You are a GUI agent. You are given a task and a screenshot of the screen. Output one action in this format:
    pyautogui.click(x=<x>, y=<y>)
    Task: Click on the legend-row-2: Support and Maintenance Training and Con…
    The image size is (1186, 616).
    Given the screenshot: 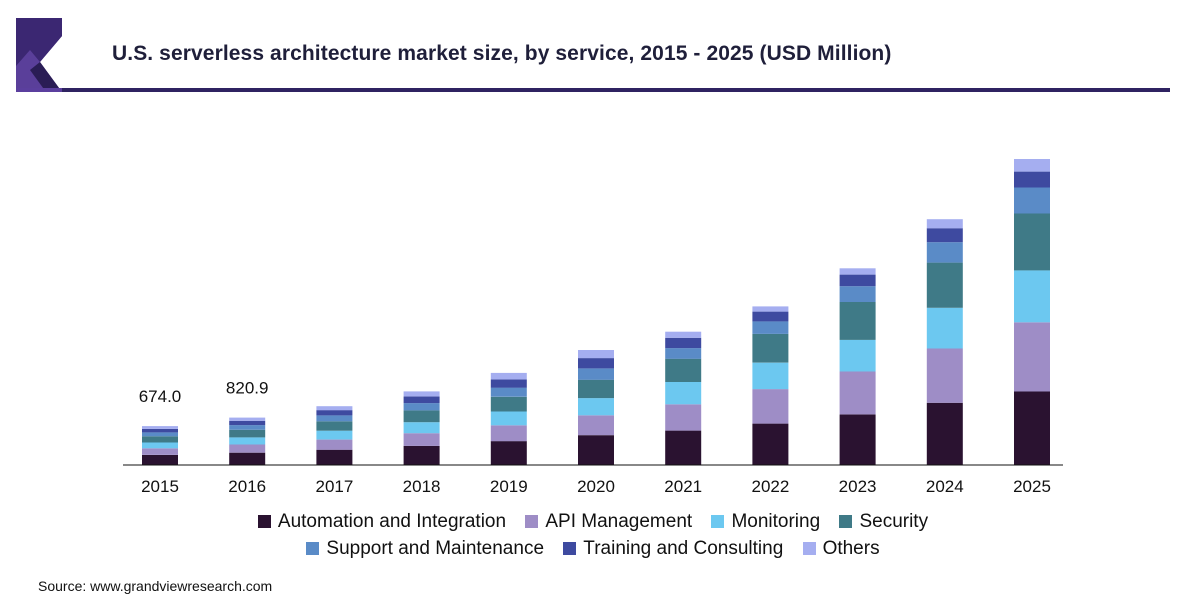 What is the action you would take?
    pyautogui.click(x=593, y=549)
    